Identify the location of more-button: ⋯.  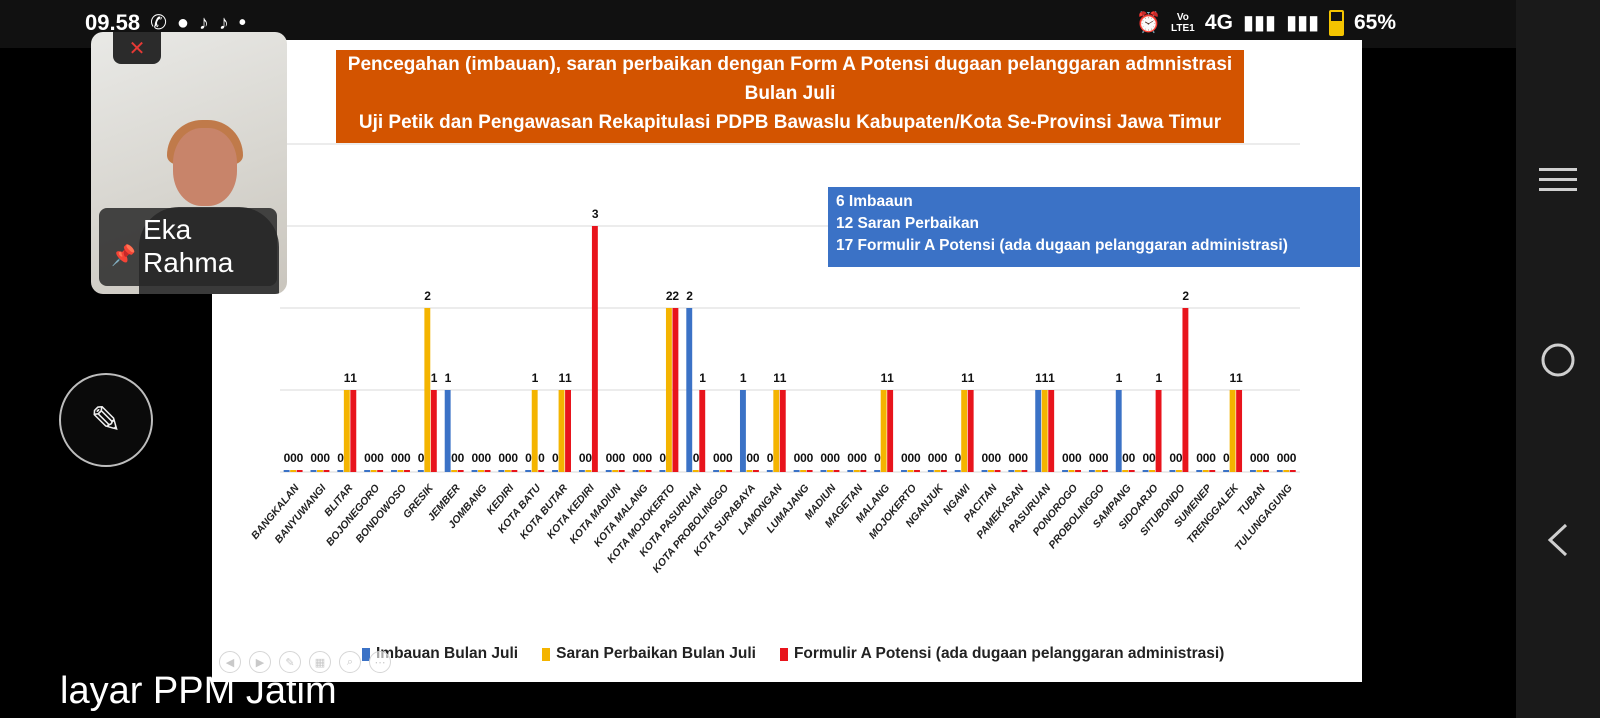
(380, 662).